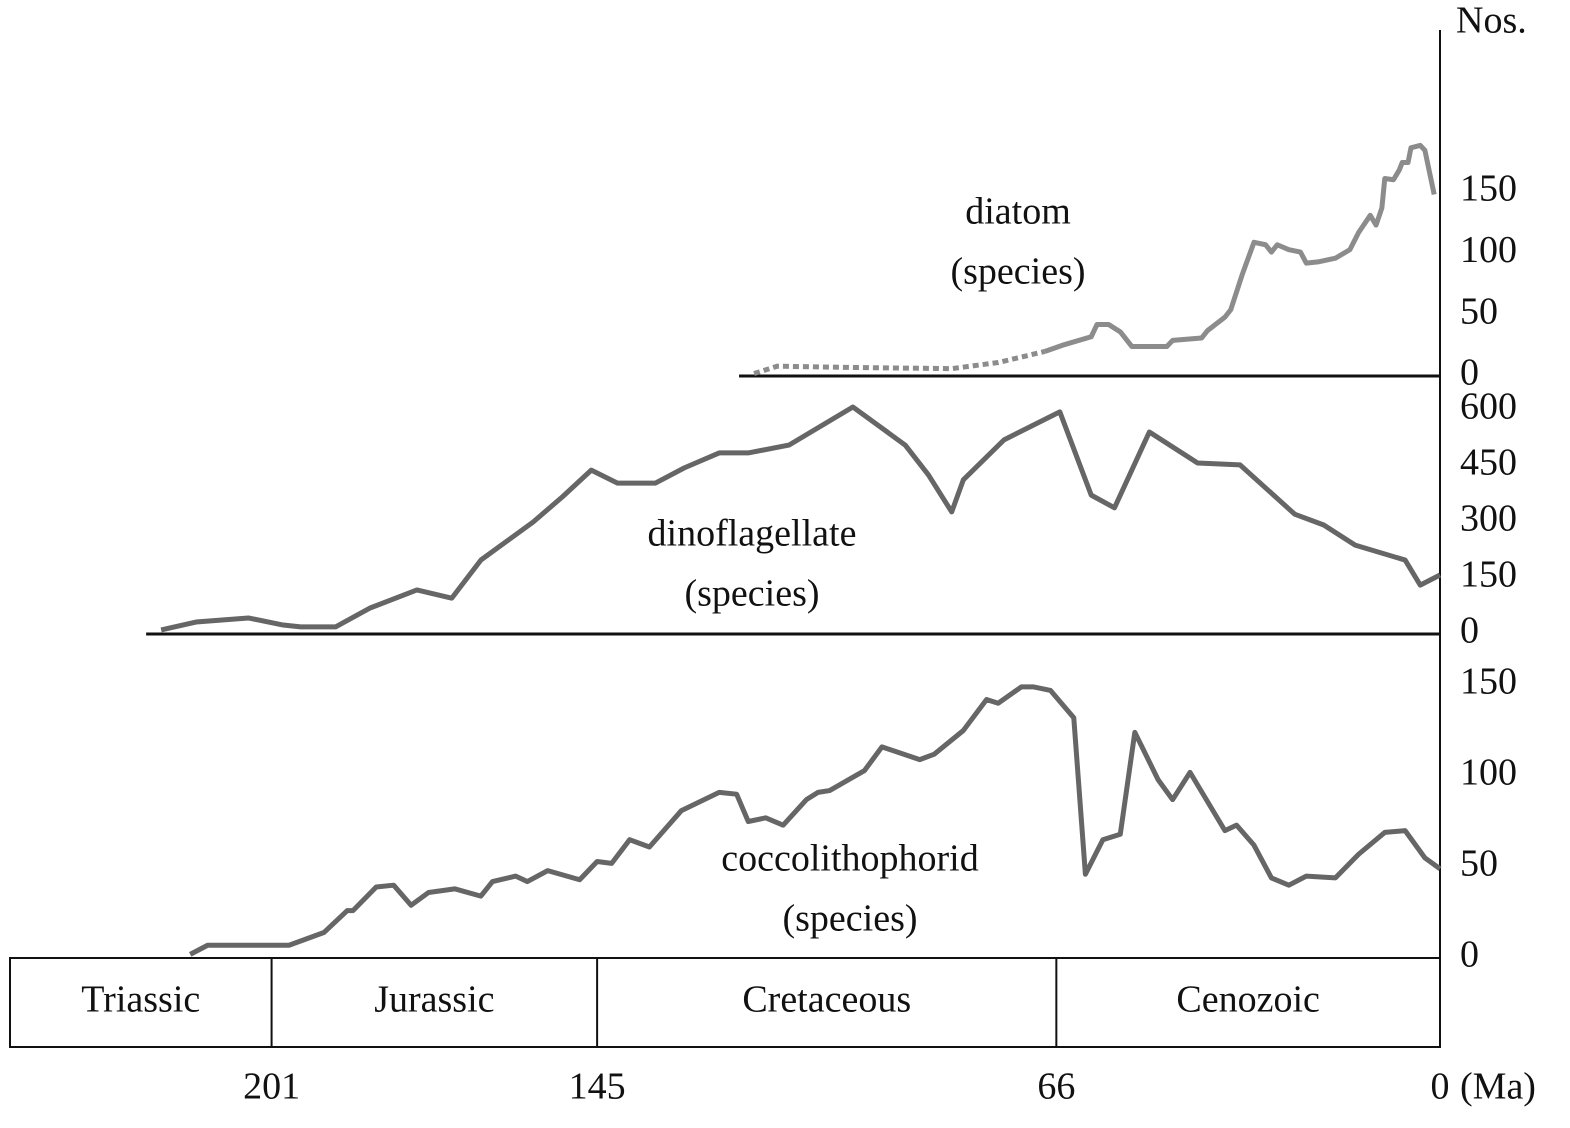 This screenshot has width=1570, height=1128. What do you see at coordinates (1488, 519) in the screenshot?
I see `y-tick-label: 300` at bounding box center [1488, 519].